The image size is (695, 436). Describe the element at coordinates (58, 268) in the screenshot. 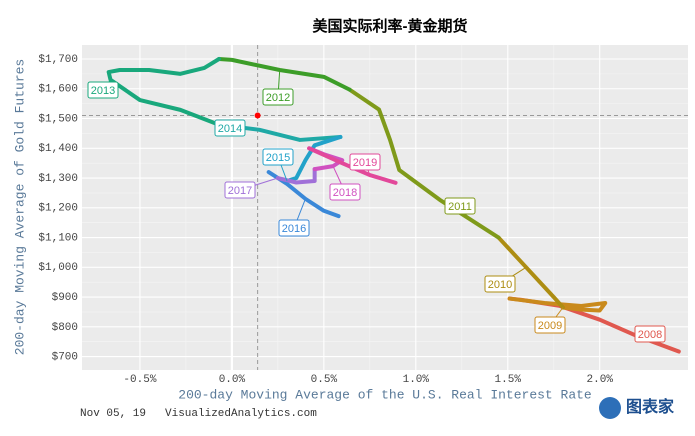

I see `y-tick-label: $1,000` at that location.